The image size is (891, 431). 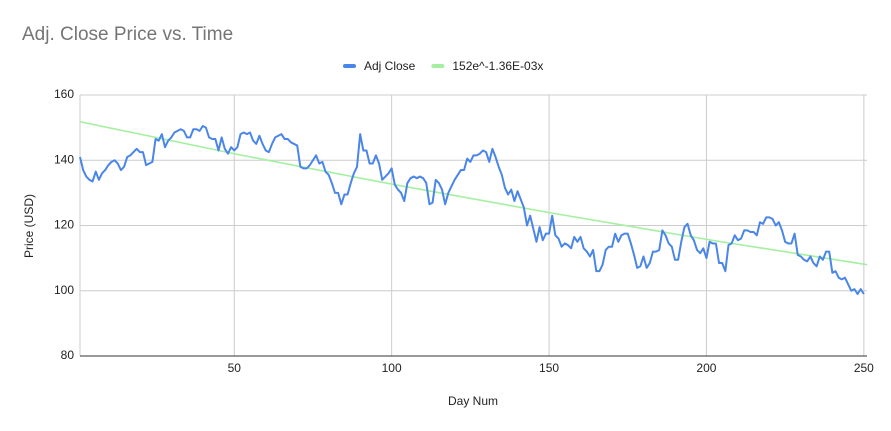 I want to click on x-axis-title: Day Num, so click(x=473, y=401).